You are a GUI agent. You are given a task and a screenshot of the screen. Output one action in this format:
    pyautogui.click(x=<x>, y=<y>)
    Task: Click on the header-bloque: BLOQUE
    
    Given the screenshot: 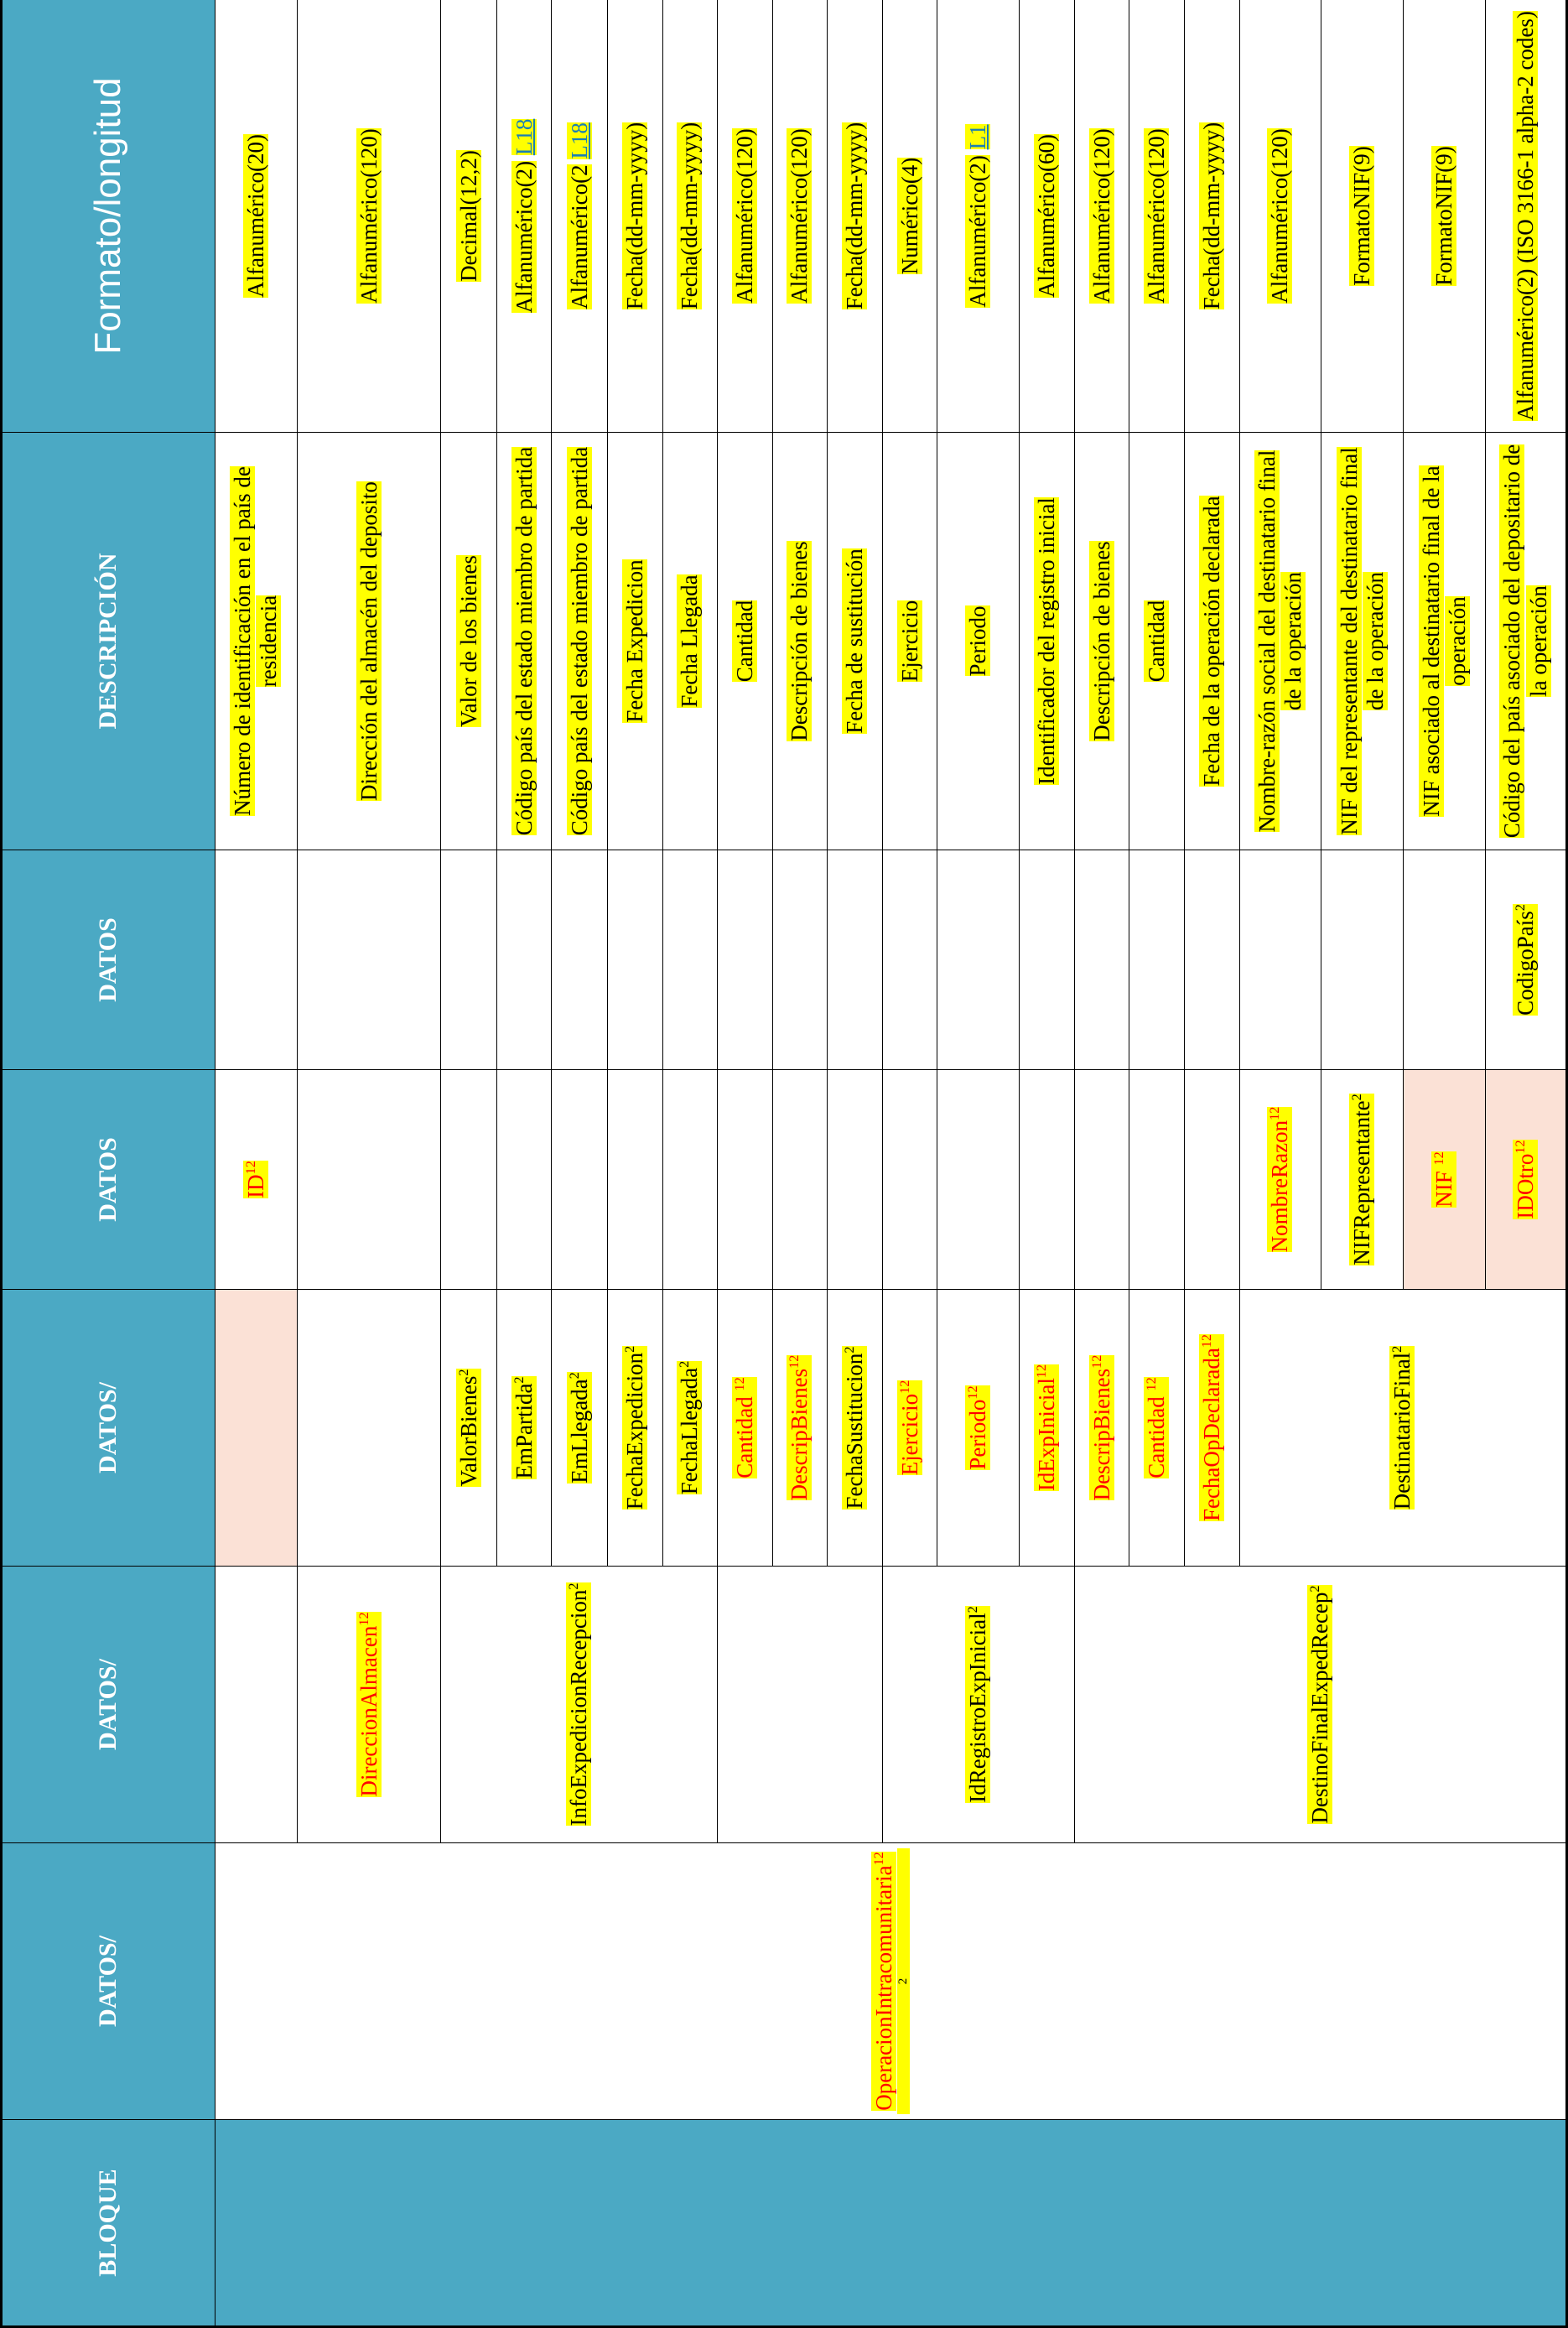 What is the action you would take?
    pyautogui.click(x=108, y=2223)
    